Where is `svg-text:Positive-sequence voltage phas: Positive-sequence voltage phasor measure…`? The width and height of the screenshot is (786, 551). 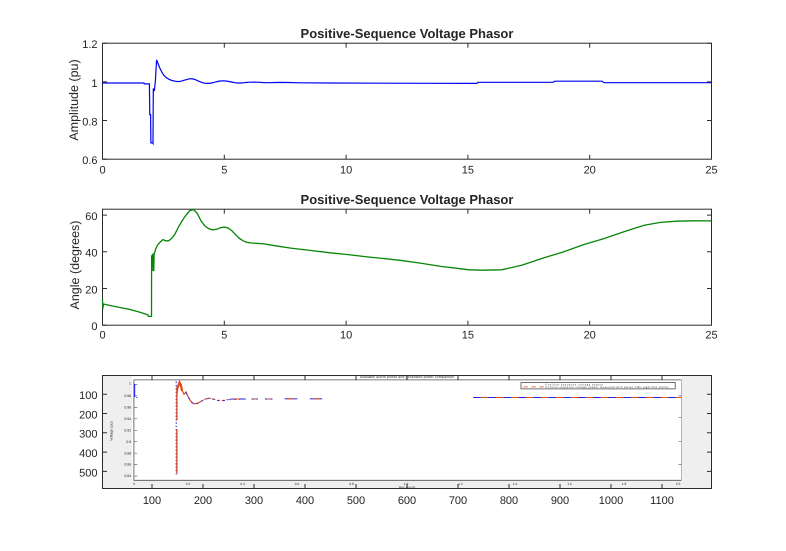 svg-text:Positive-sequence voltage phas: Positive-sequence voltage phasor measure… is located at coordinates (608, 387).